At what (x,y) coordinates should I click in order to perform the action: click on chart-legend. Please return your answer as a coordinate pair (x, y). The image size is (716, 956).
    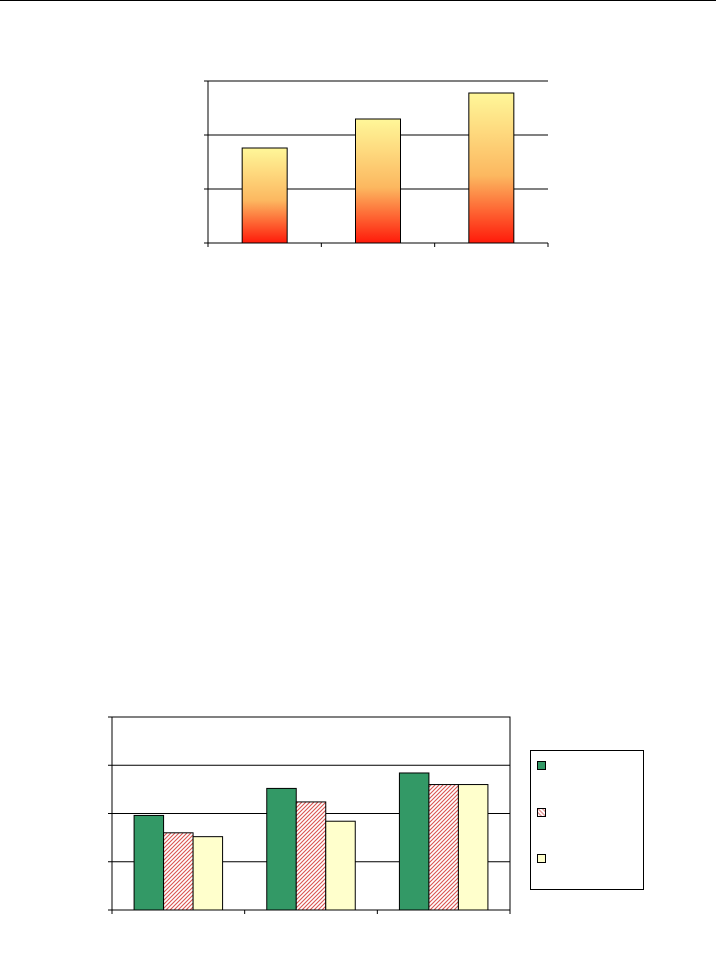
    Looking at the image, I should click on (587, 820).